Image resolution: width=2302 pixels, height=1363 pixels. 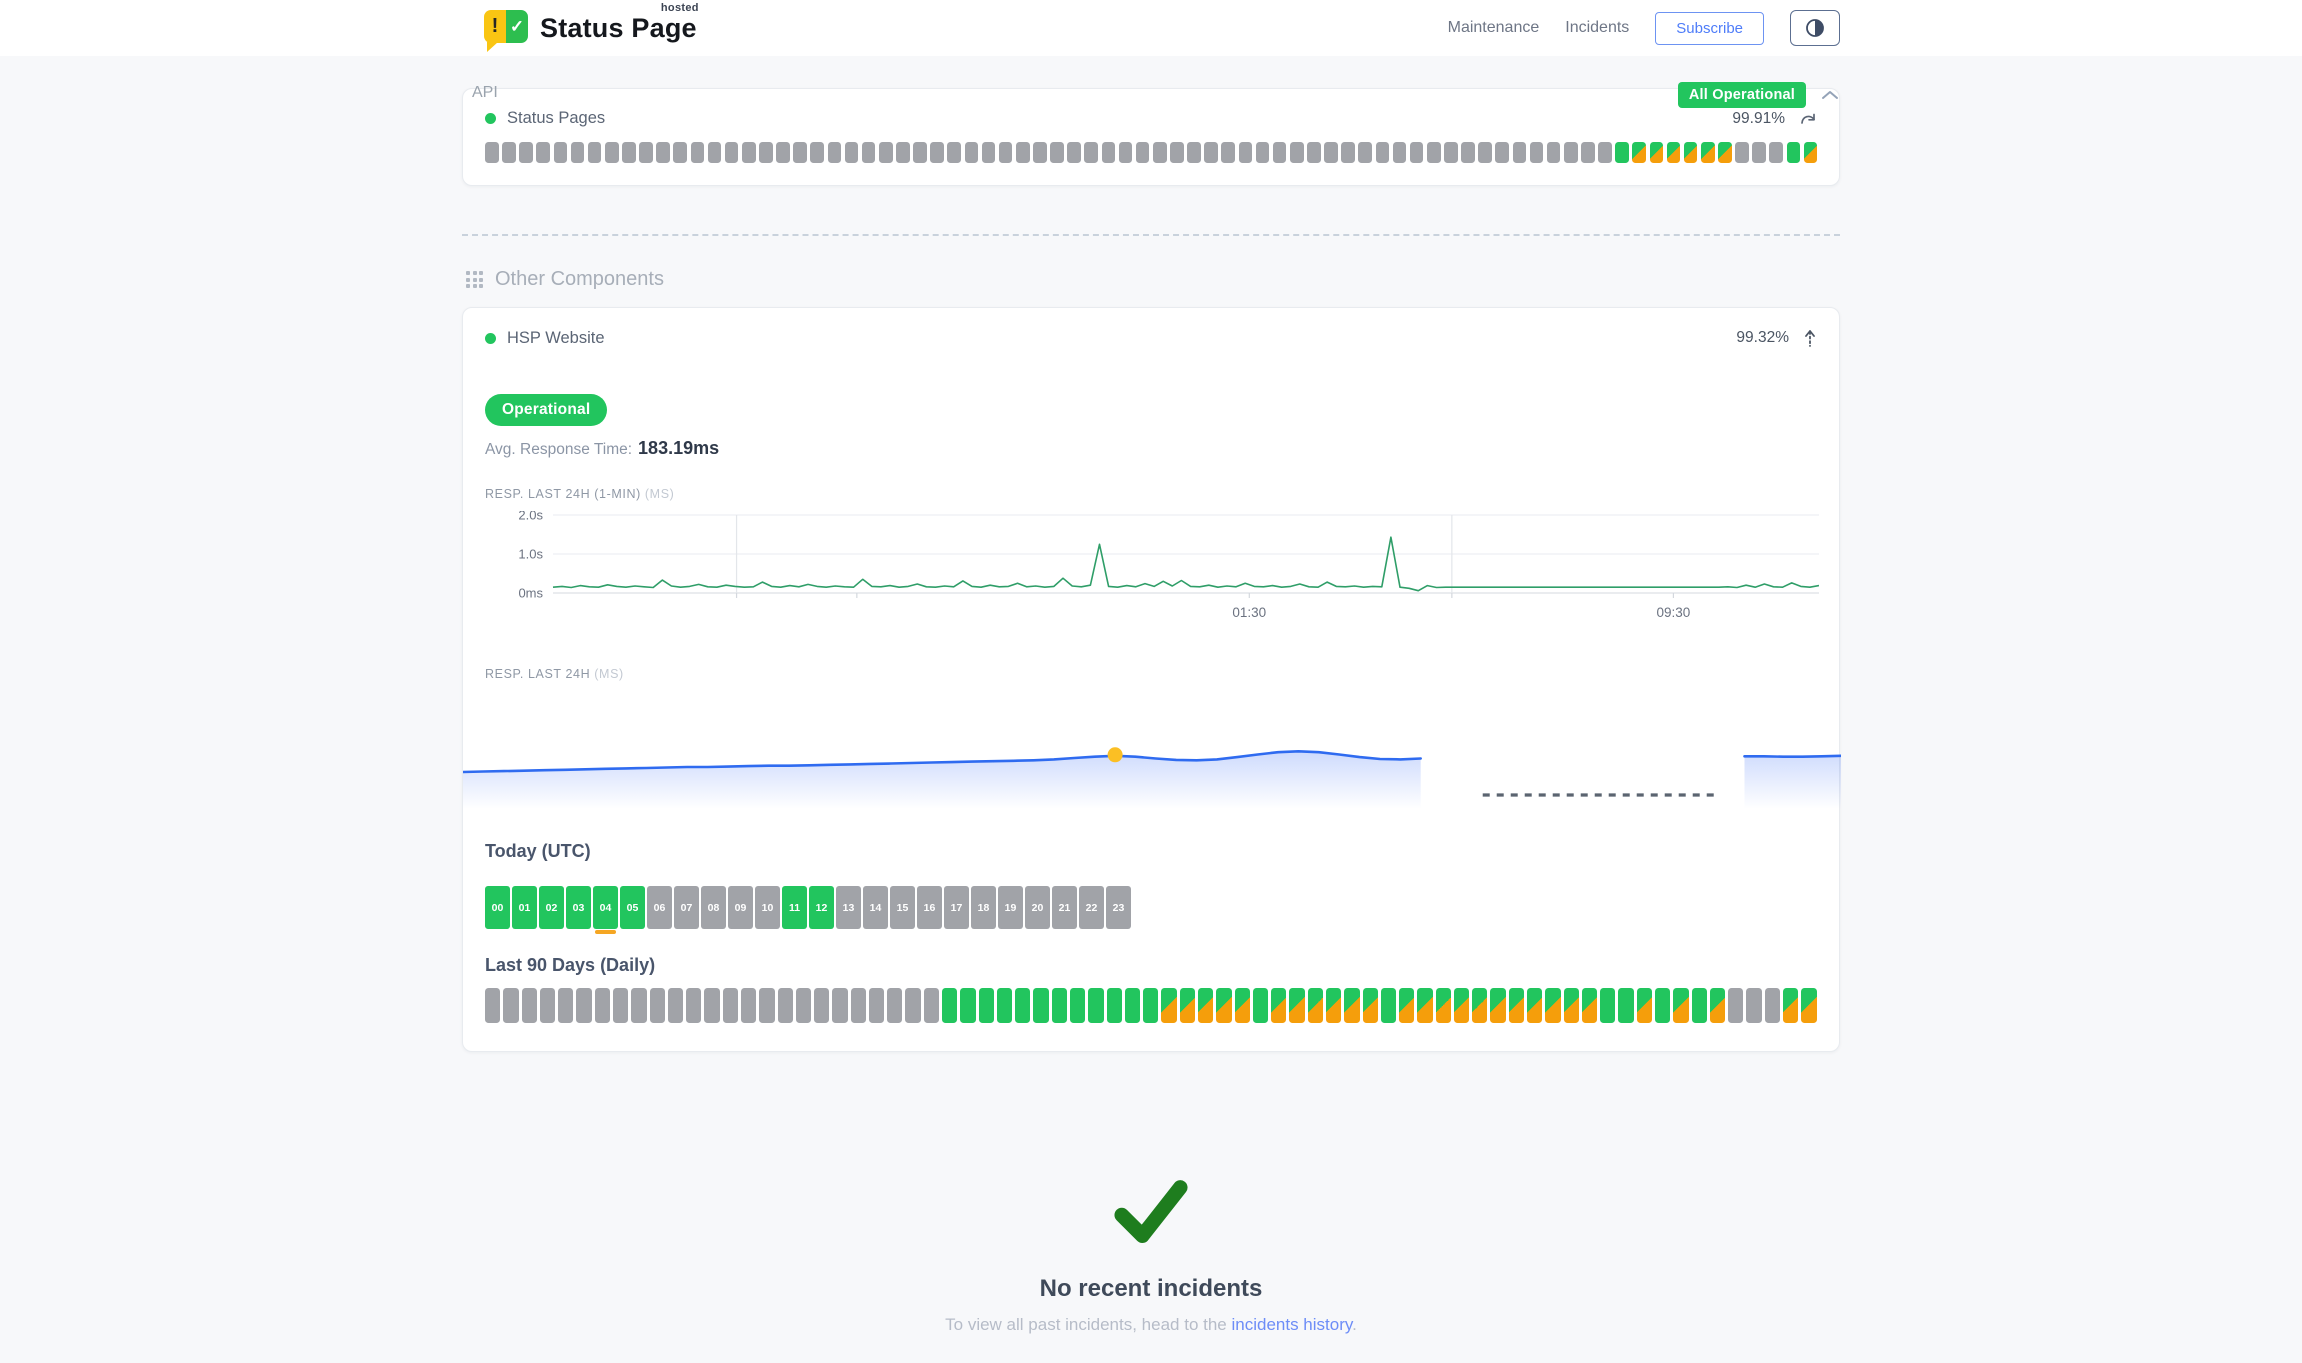 What do you see at coordinates (848, 907) in the screenshot?
I see `hour-cell-13: 13` at bounding box center [848, 907].